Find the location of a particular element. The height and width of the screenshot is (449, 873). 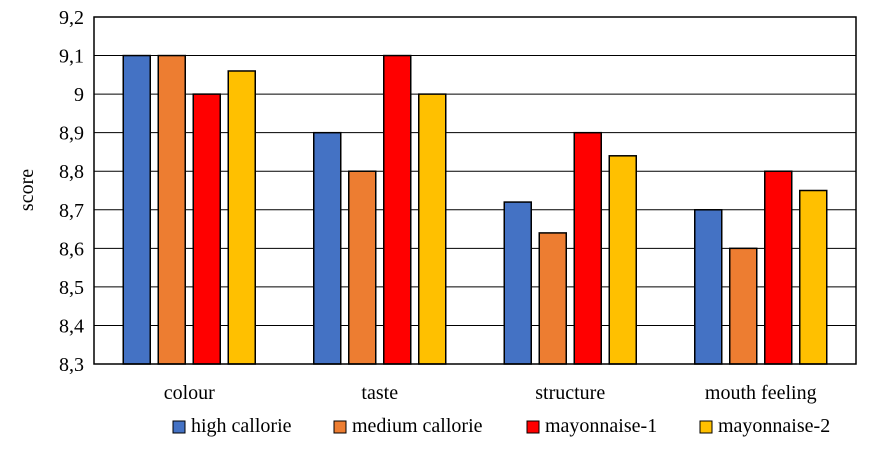

legend-label: high callorie is located at coordinates (241, 426).